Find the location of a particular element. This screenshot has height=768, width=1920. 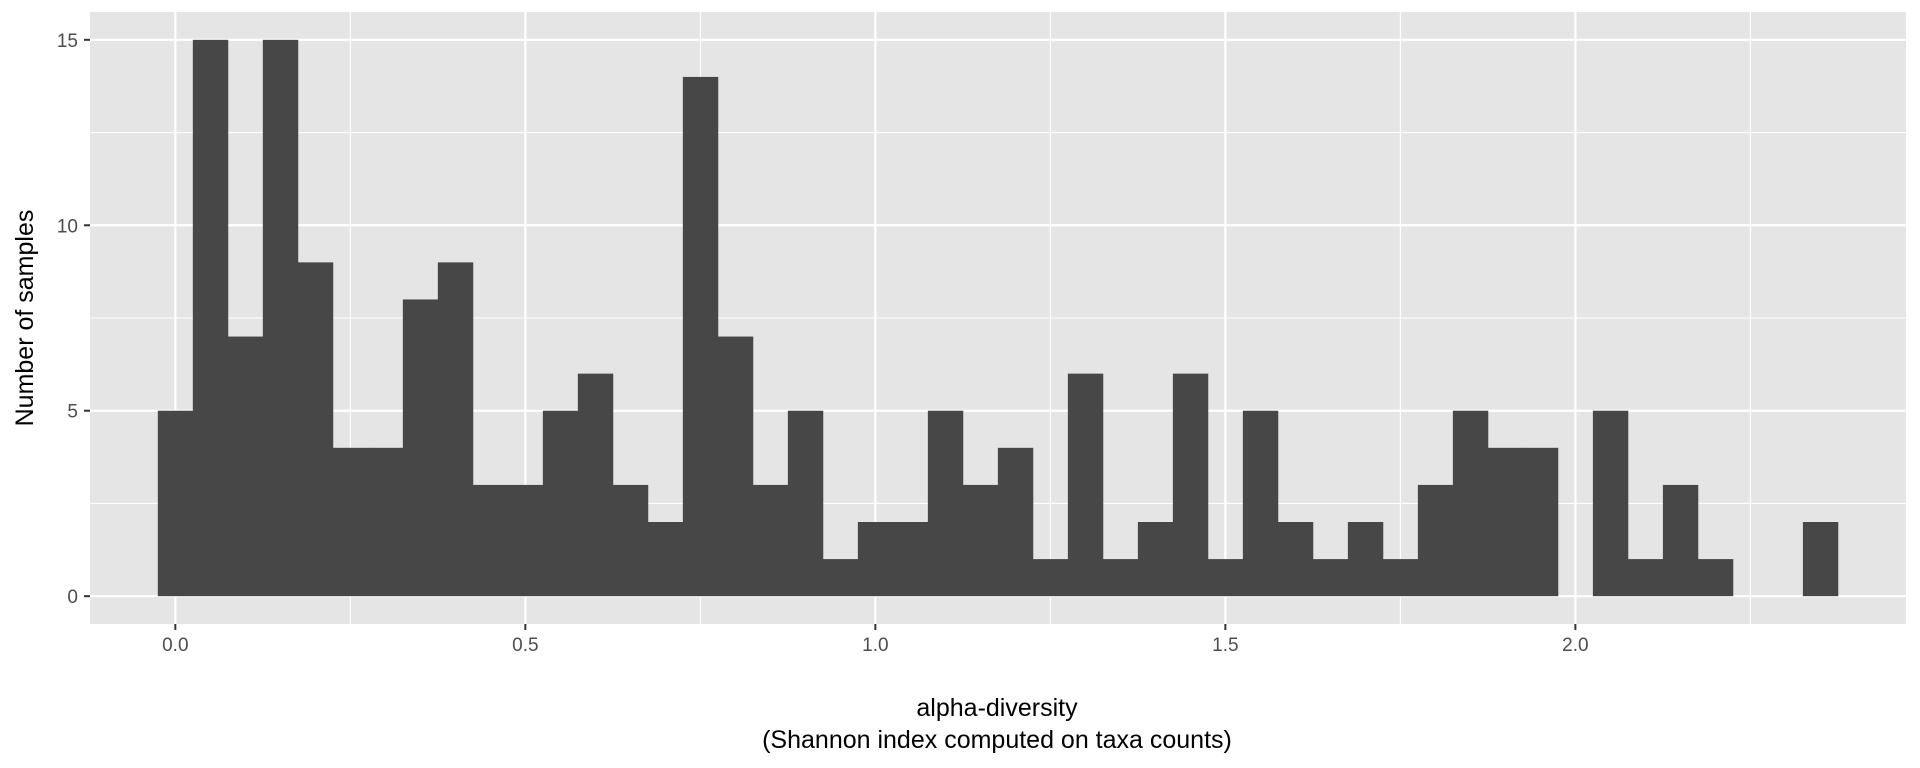

x-axis-subtitle: (Shannon index computed on taxa counts) is located at coordinates (997, 740).